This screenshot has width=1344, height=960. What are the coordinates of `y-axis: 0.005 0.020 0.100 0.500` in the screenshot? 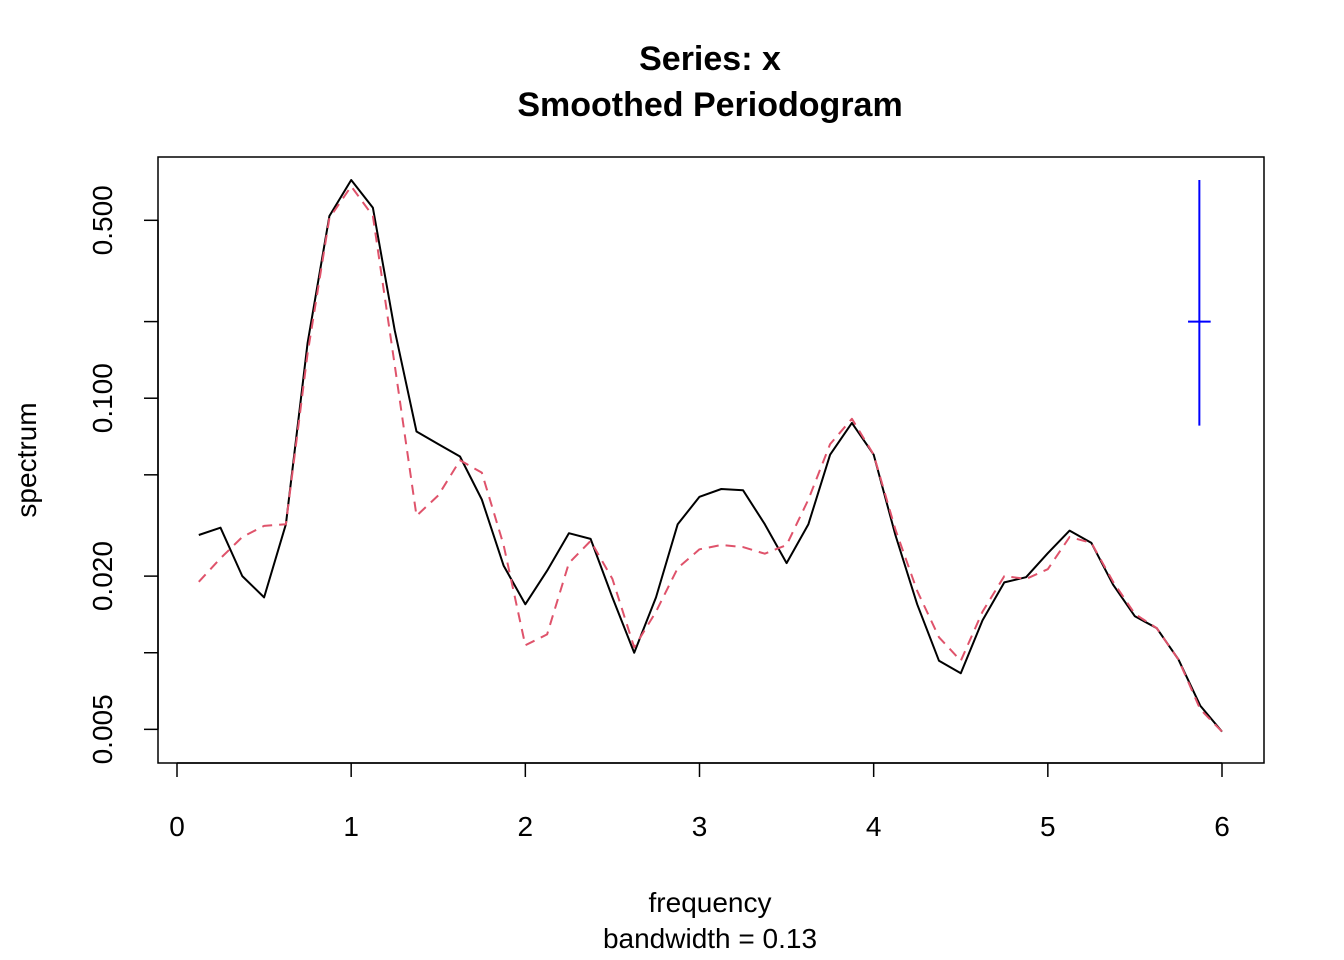 It's located at (123, 474).